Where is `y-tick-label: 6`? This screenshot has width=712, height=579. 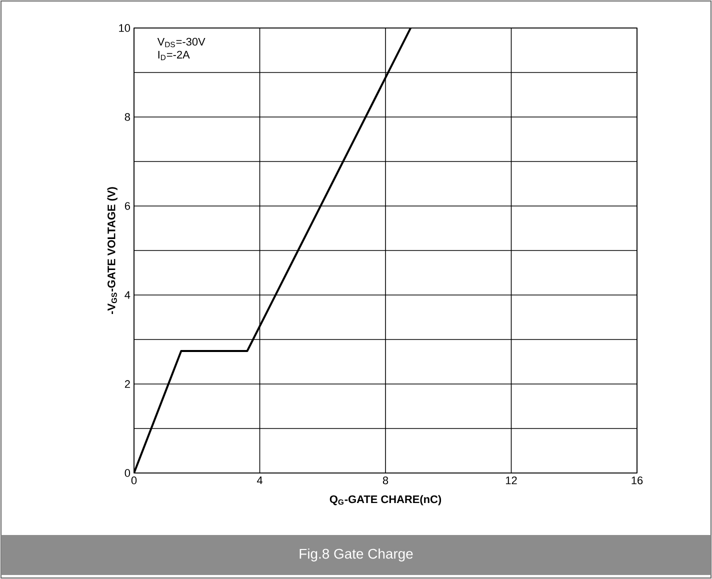 y-tick-label: 6 is located at coordinates (127, 206).